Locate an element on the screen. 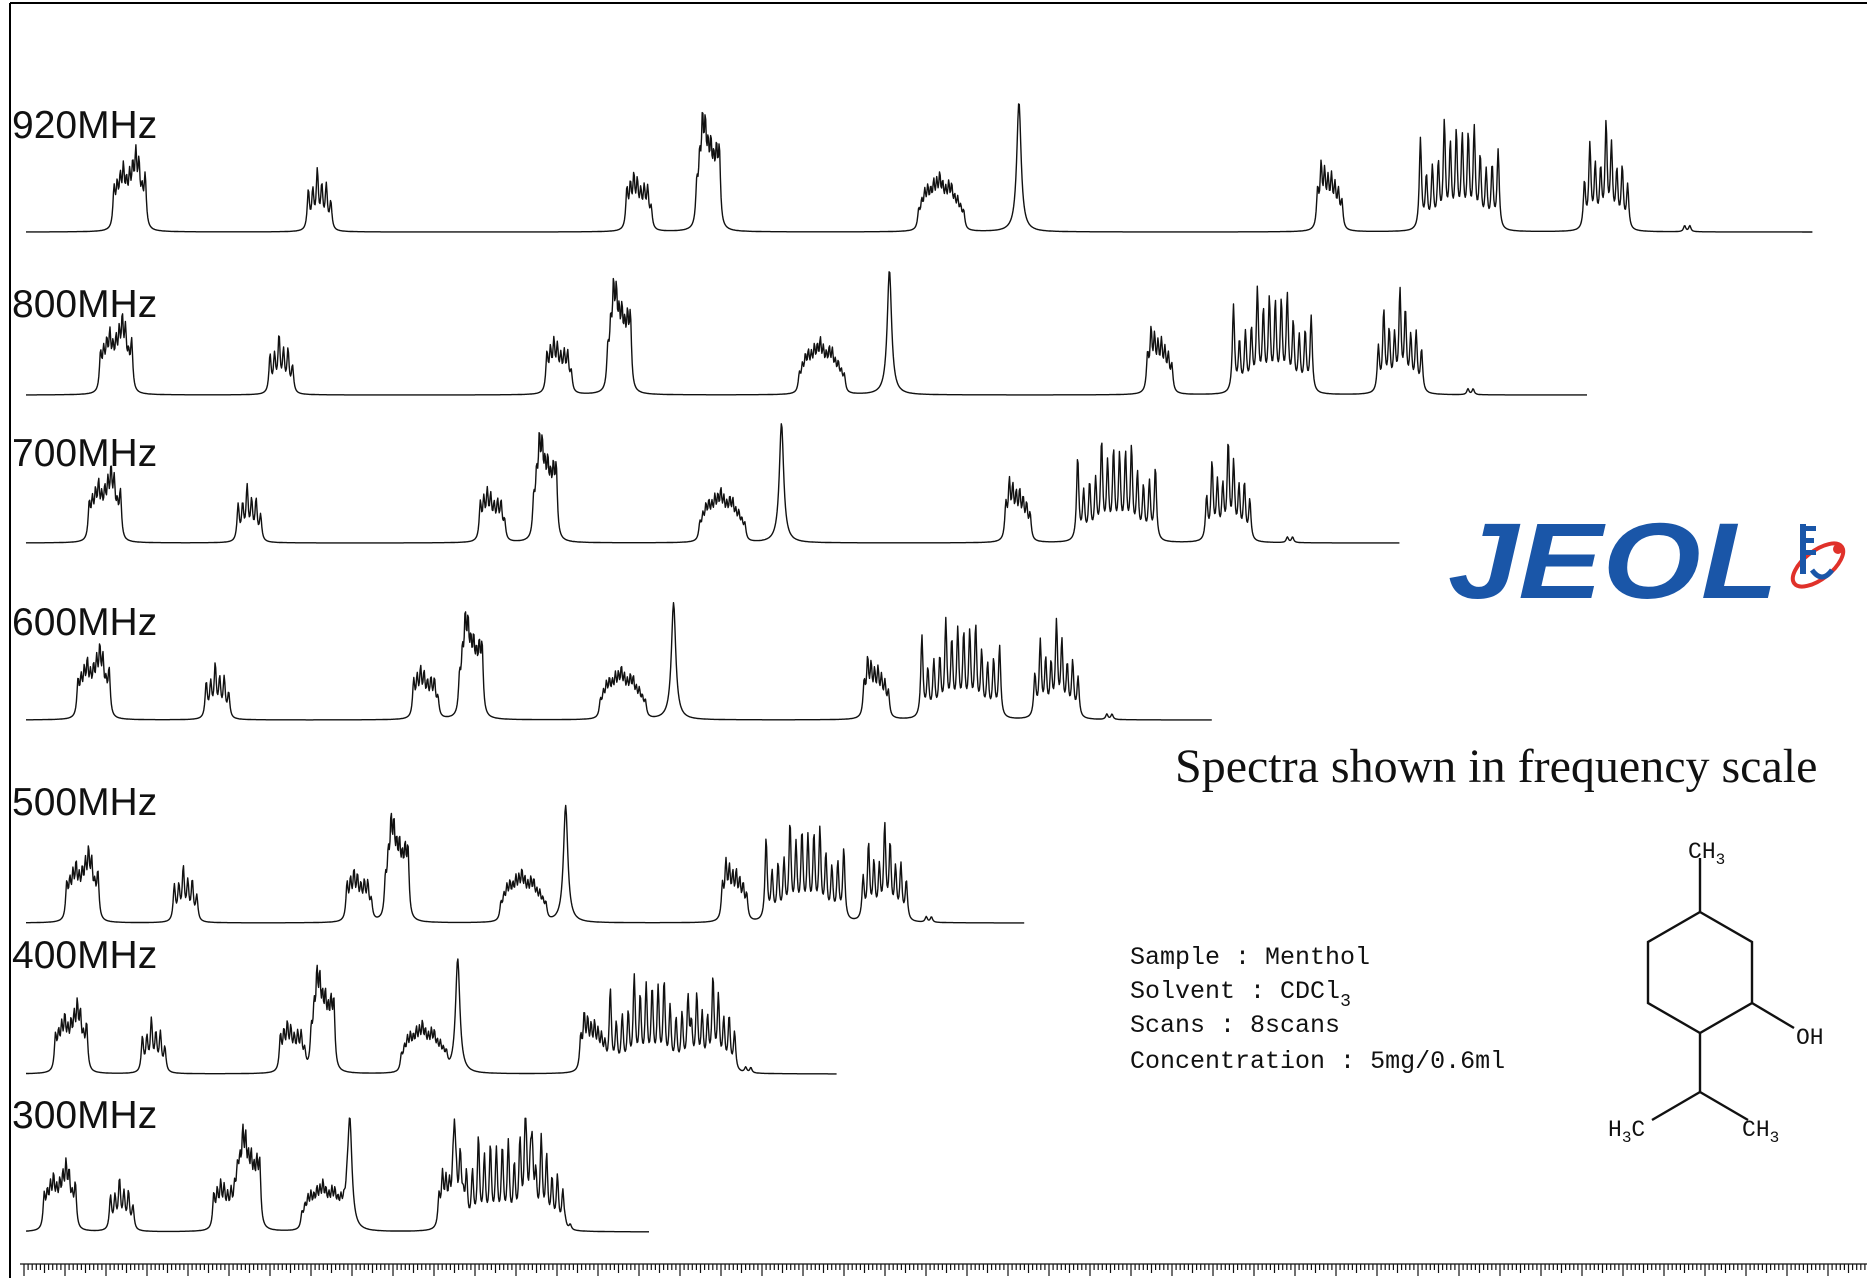 The width and height of the screenshot is (1867, 1278). top-methyl-label: CH3 is located at coordinates (1706, 854).